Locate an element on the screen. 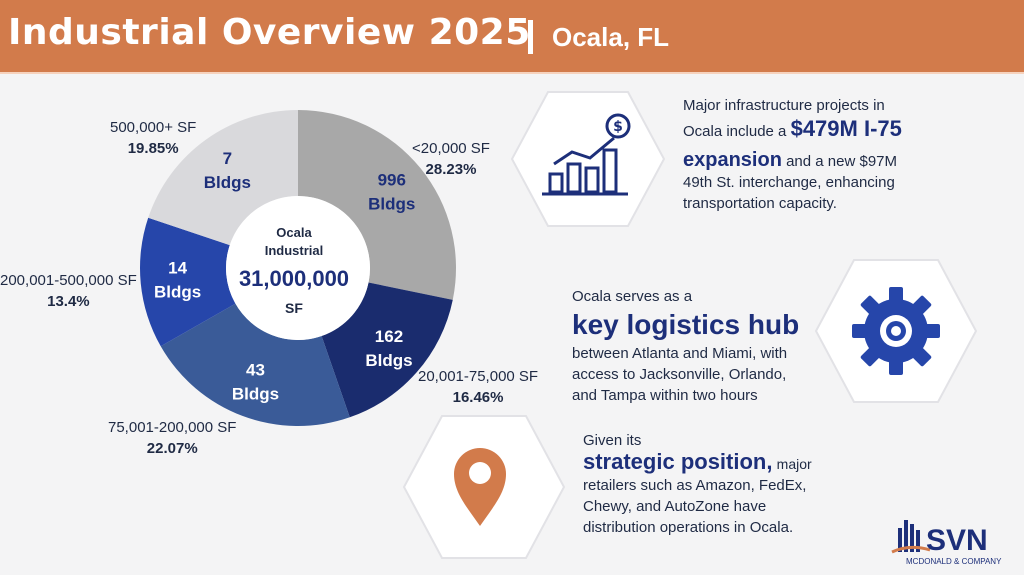 The width and height of the screenshot is (1024, 575). logistics-hexagon is located at coordinates (896, 331).